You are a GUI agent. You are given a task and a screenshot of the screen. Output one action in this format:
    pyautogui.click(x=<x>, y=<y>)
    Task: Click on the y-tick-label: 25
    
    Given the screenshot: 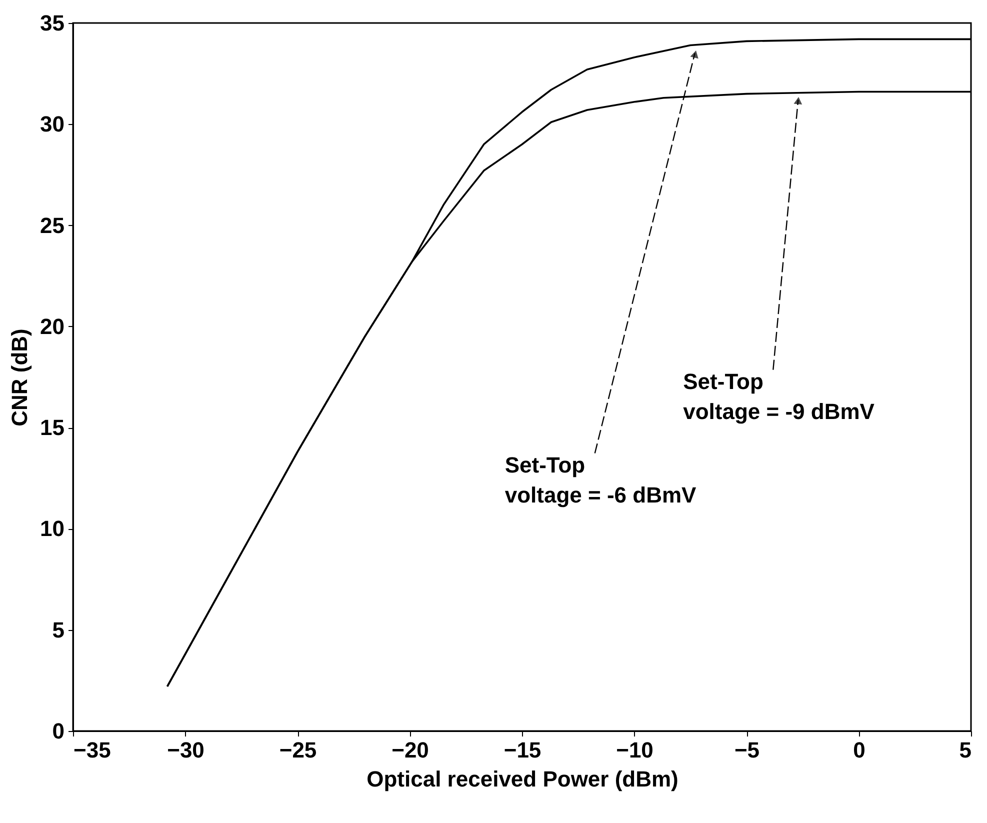 What is the action you would take?
    pyautogui.click(x=52, y=225)
    